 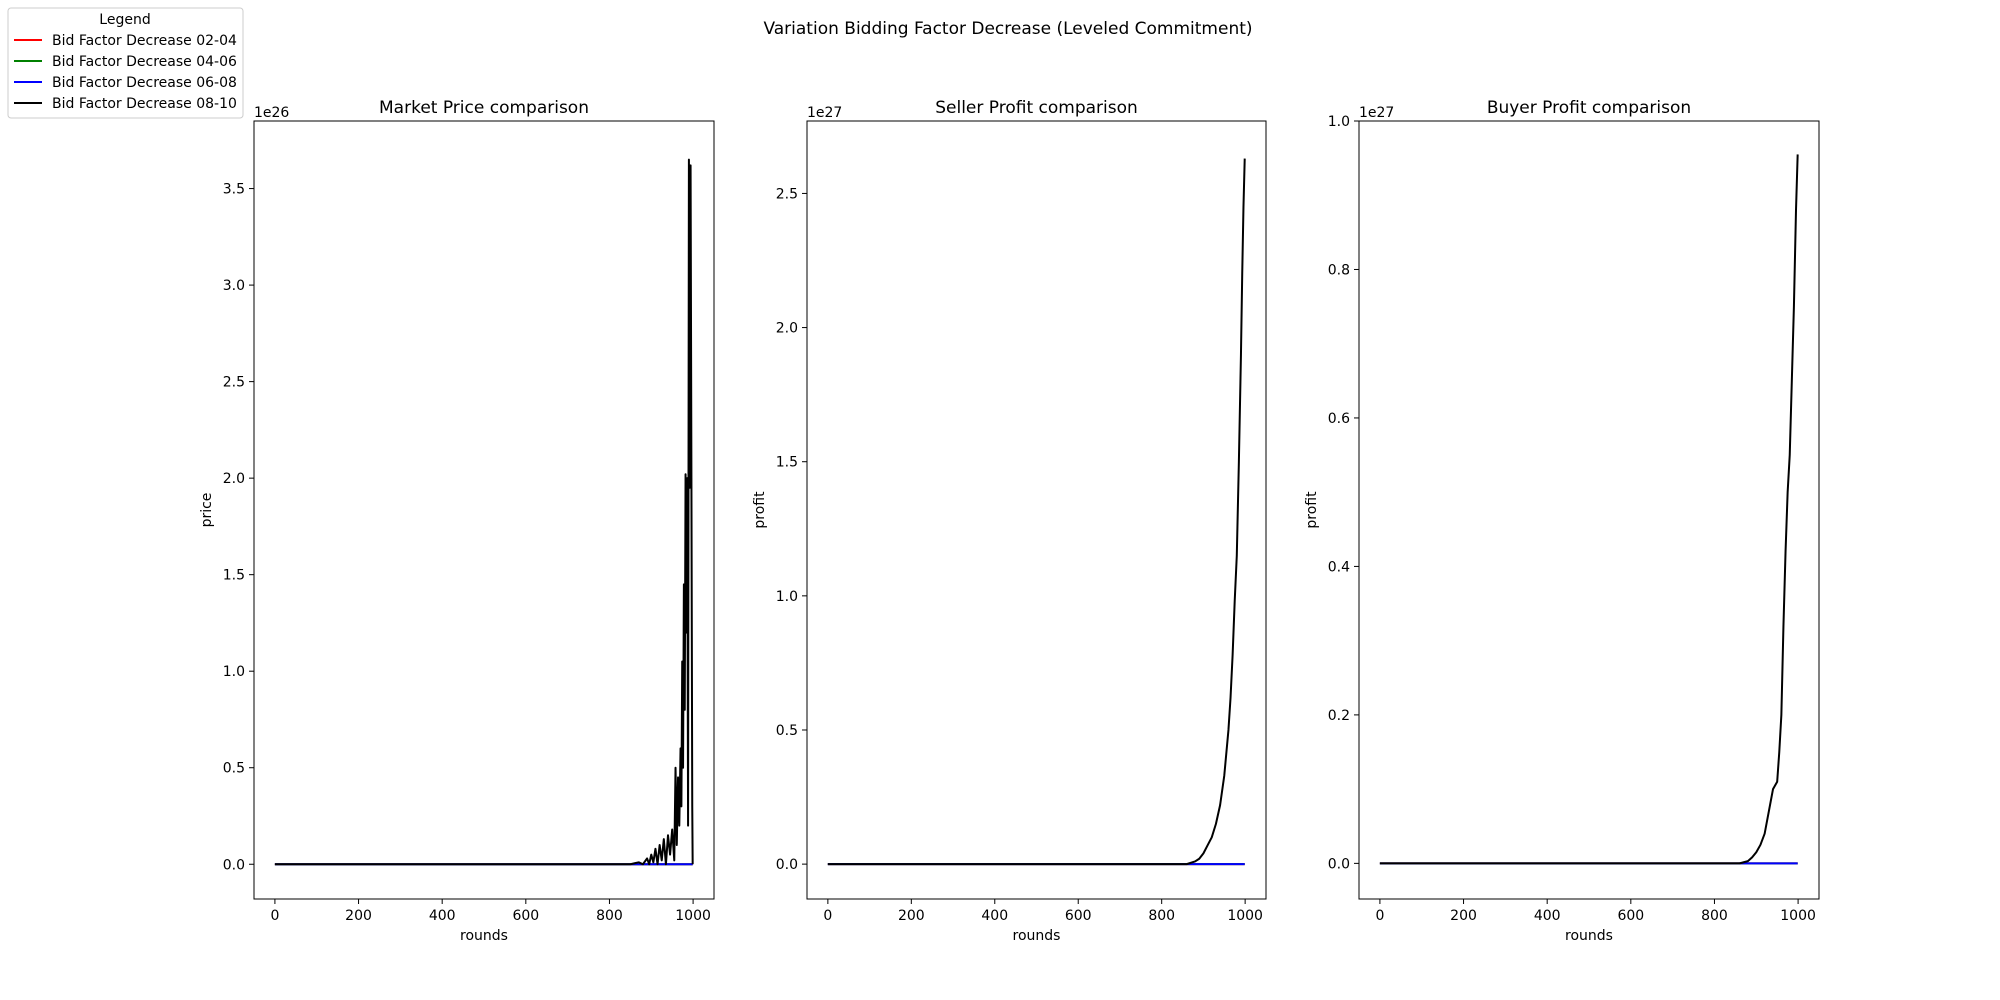 What do you see at coordinates (144, 83) in the screenshot?
I see `legend-entry-label: Bid Factor Decrease 06-08` at bounding box center [144, 83].